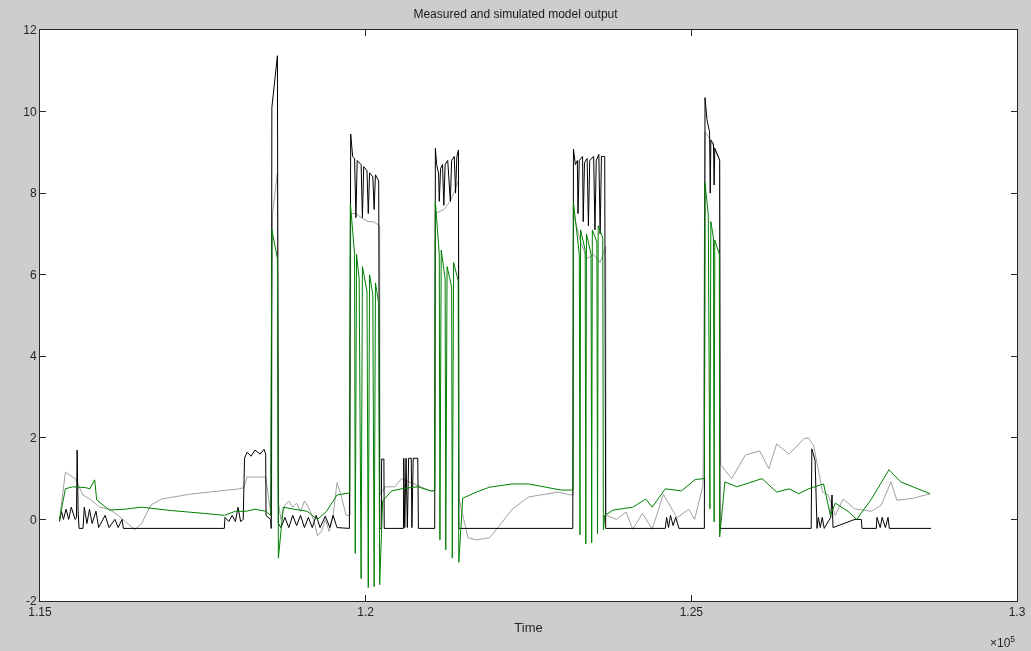 The image size is (1031, 651). Describe the element at coordinates (33, 193) in the screenshot. I see `y-tick-label: 8` at that location.